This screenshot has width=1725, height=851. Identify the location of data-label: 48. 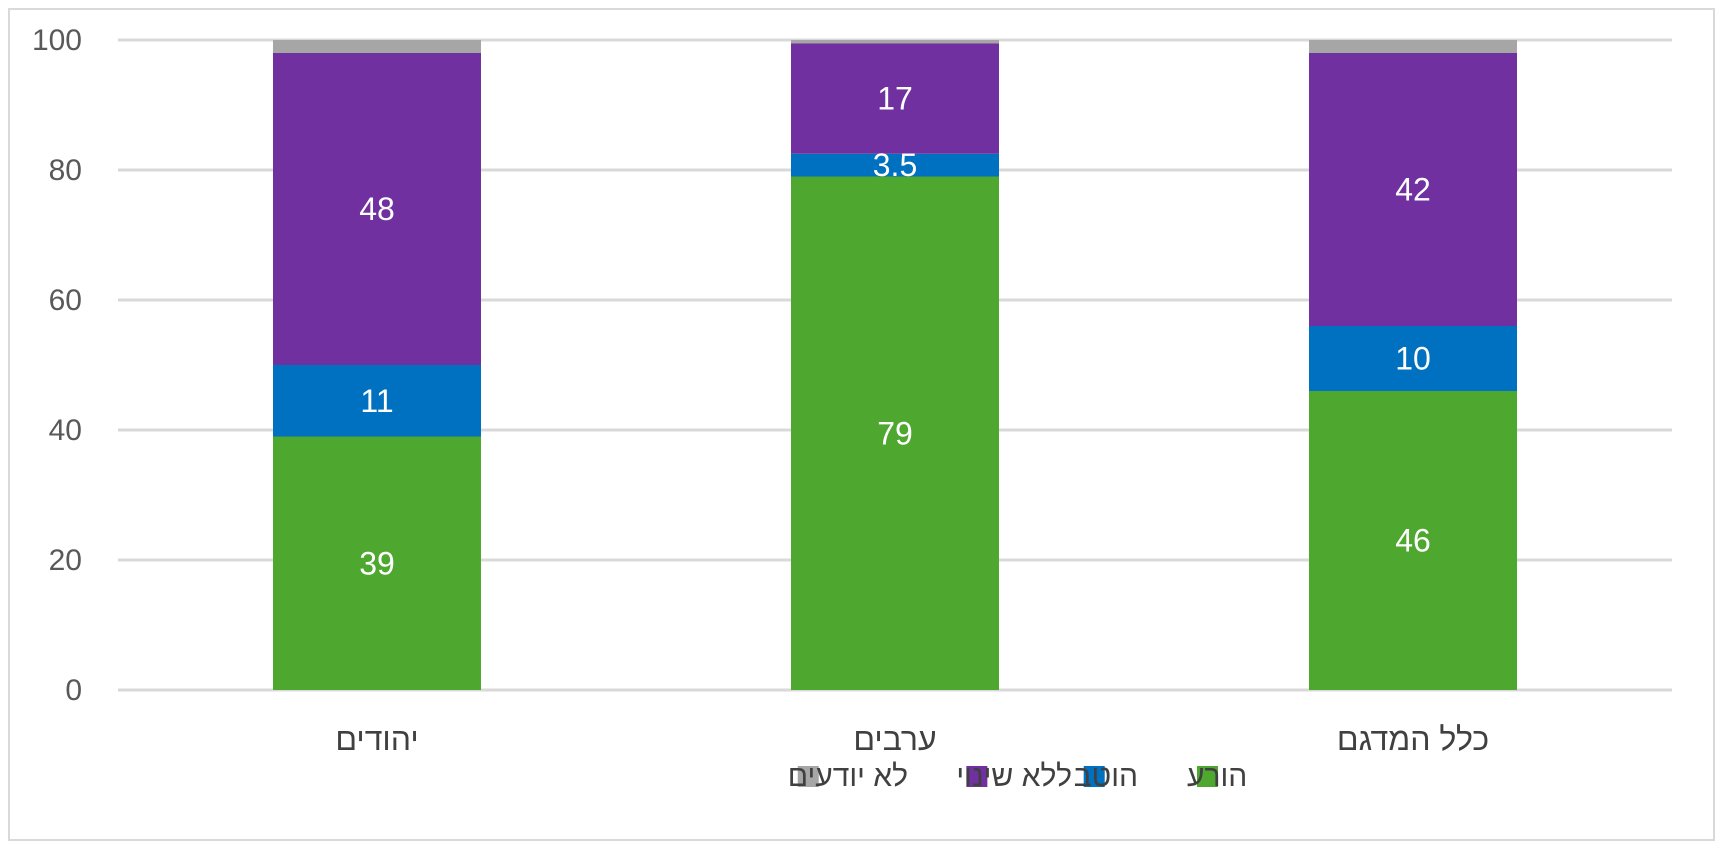
(377, 209).